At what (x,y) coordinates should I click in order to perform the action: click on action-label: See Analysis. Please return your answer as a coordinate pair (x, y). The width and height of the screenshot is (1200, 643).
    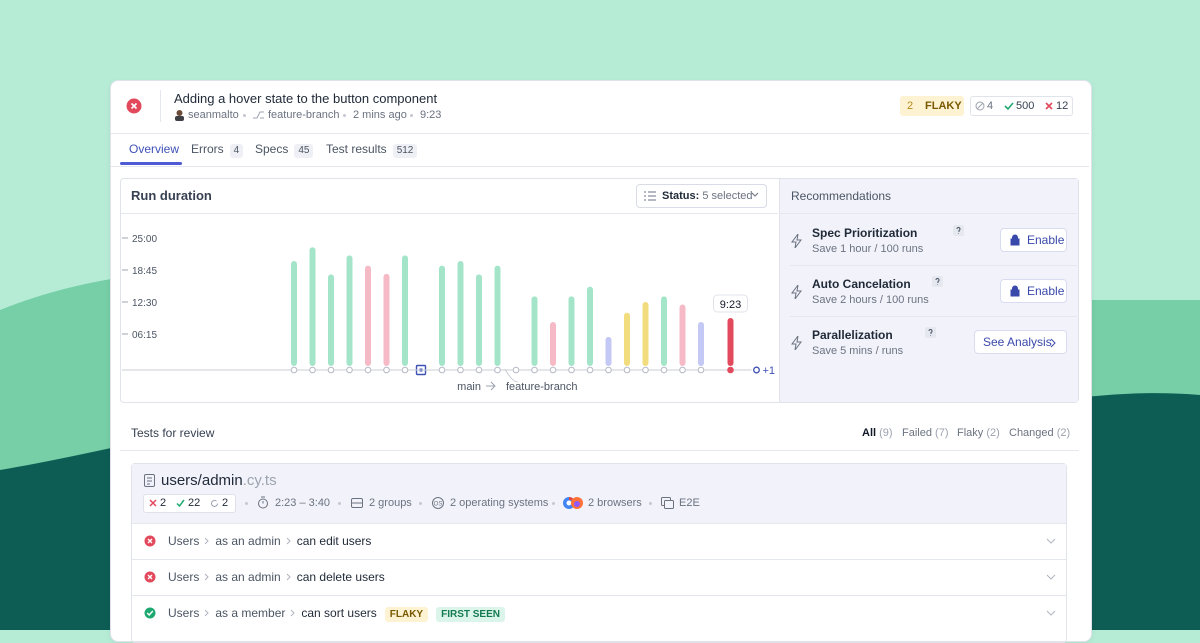
    Looking at the image, I should click on (1017, 342).